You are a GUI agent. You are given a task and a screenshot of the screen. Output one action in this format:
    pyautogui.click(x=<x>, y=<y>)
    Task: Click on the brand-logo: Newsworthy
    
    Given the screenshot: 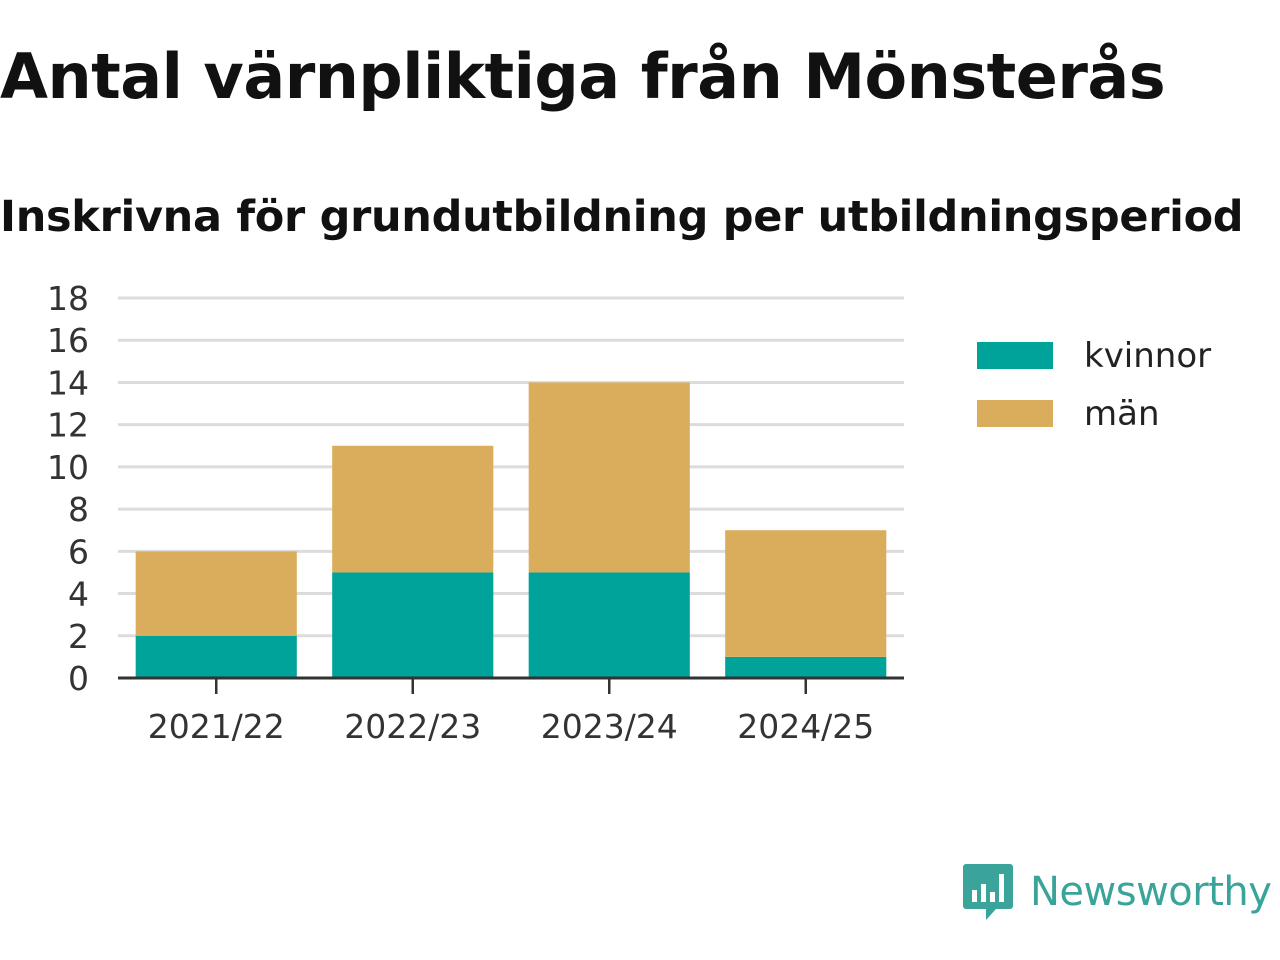 What is the action you would take?
    pyautogui.click(x=1117, y=892)
    